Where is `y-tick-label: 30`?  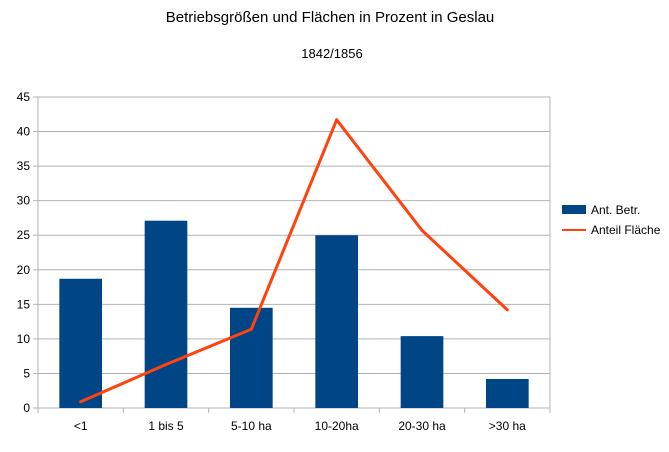 y-tick-label: 30 is located at coordinates (24, 201).